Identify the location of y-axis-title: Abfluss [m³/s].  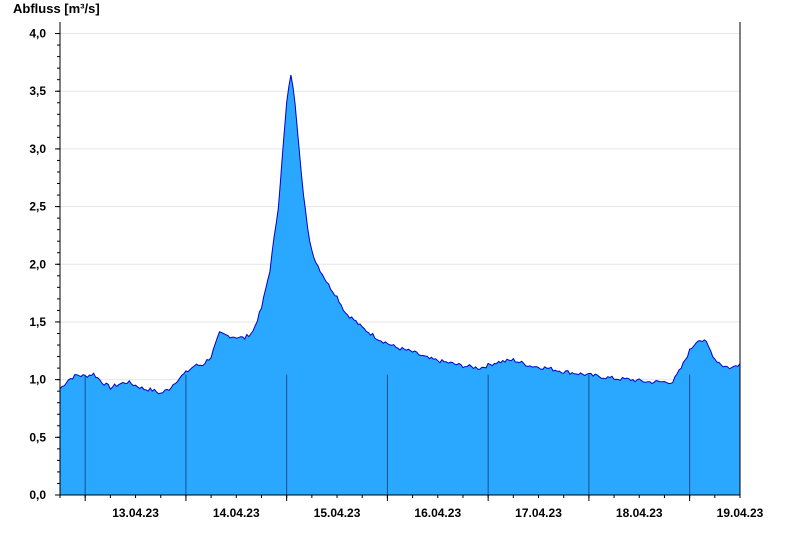
(56, 8).